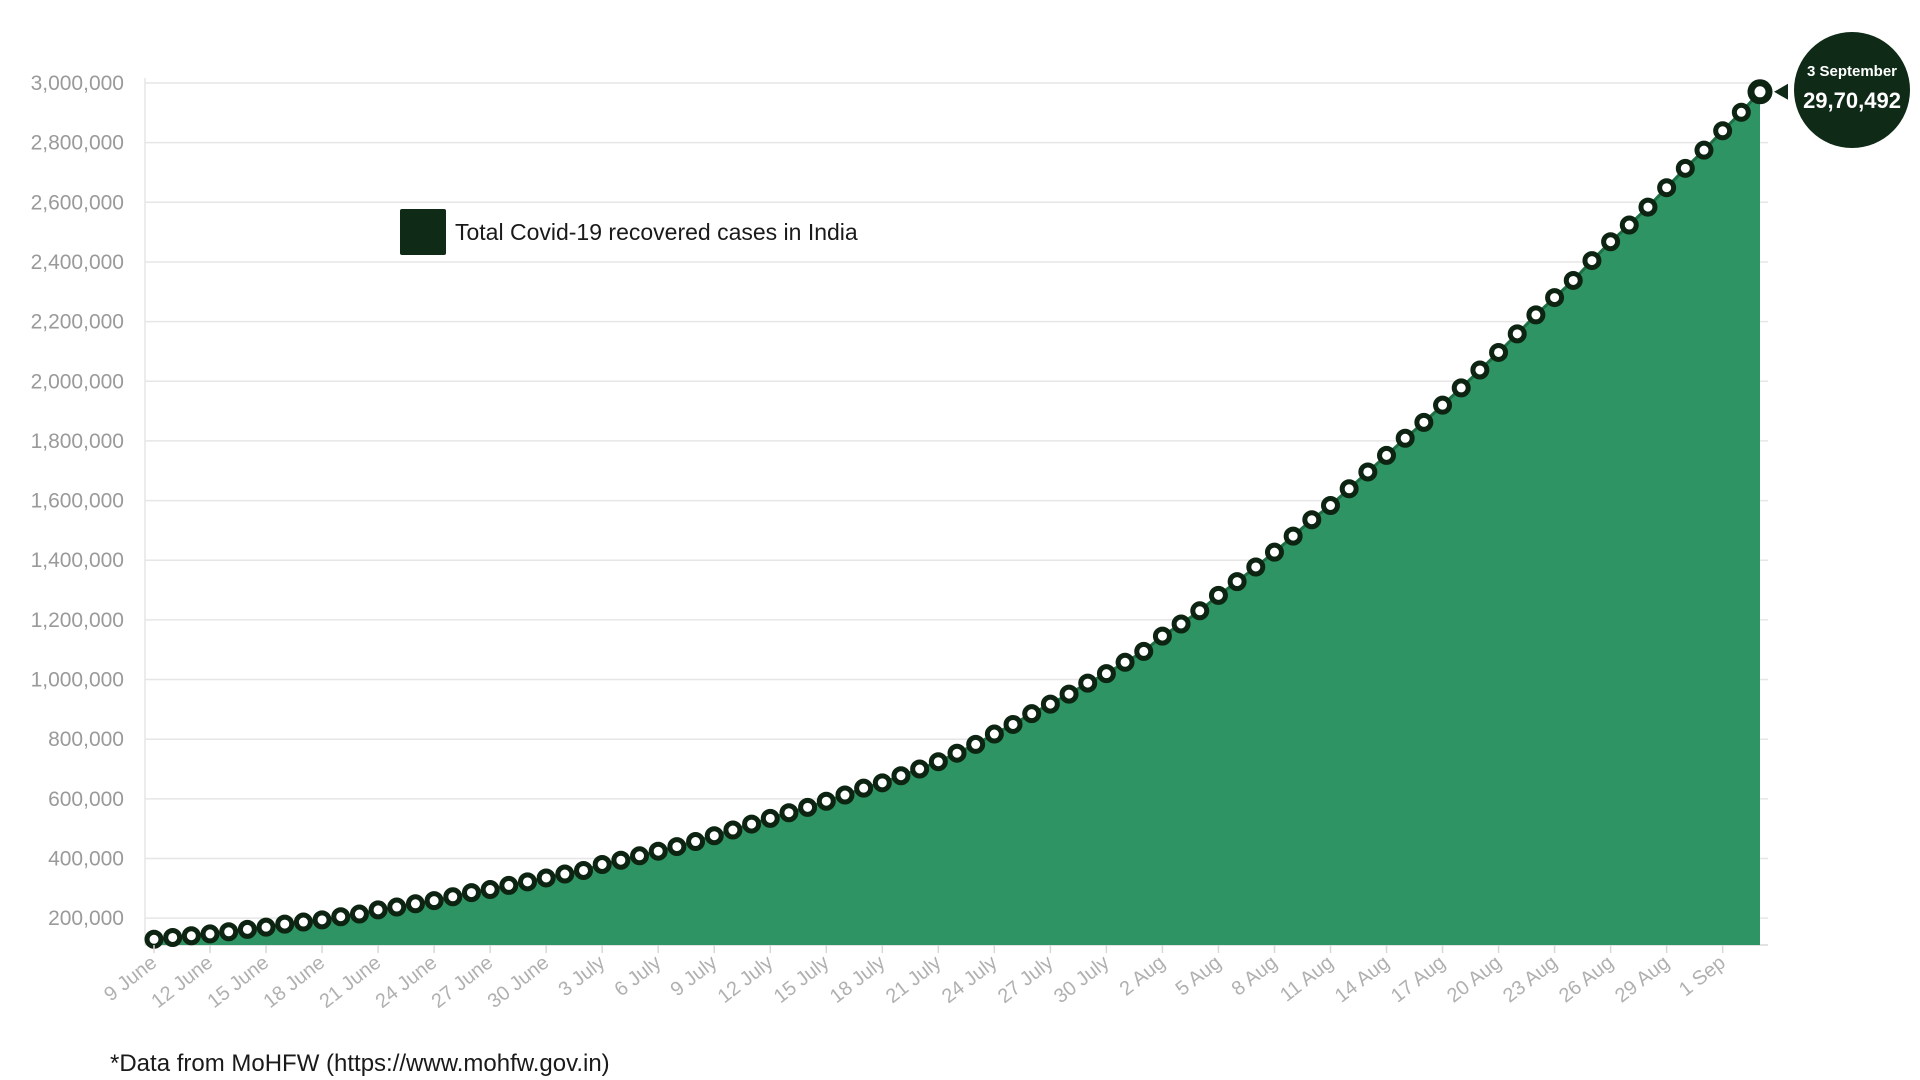  Describe the element at coordinates (694, 977) in the screenshot. I see `x-tick-label: 9 July` at that location.